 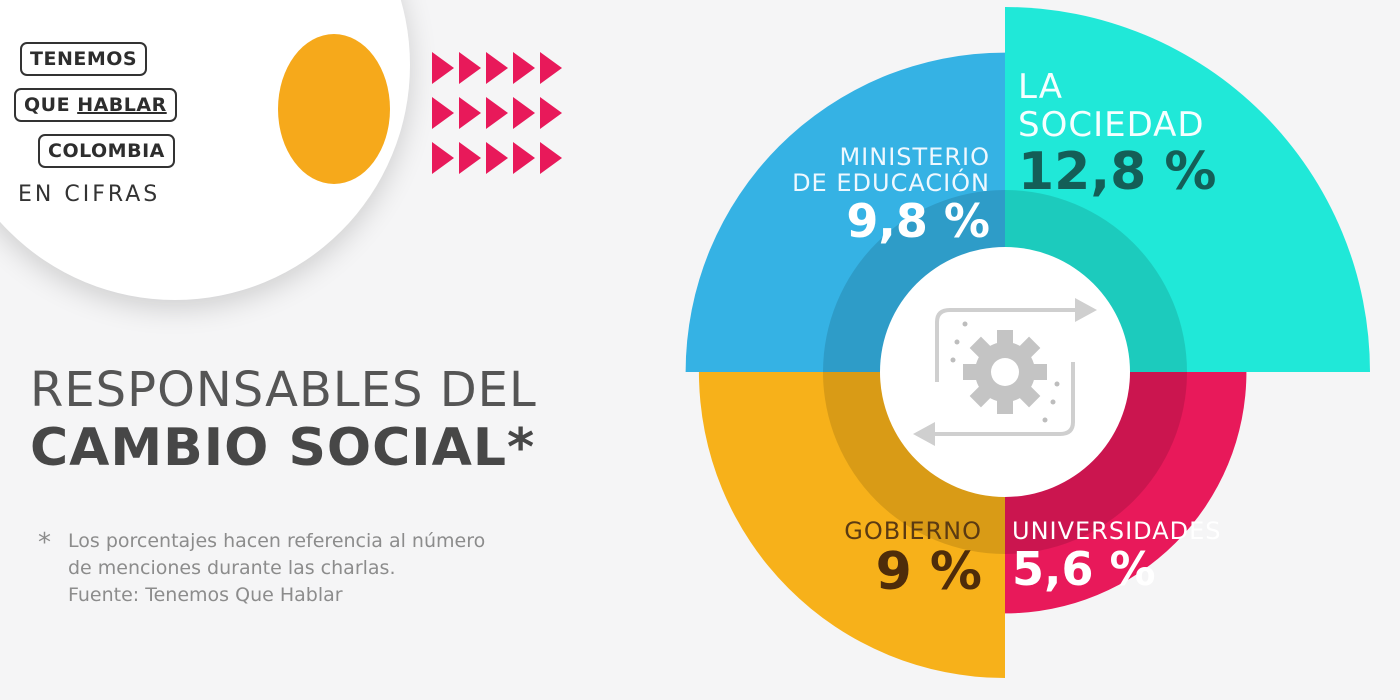 I want to click on segment-label: MINISTERIO DE EDUCACIÓN 9,8 %, so click(x=891, y=195).